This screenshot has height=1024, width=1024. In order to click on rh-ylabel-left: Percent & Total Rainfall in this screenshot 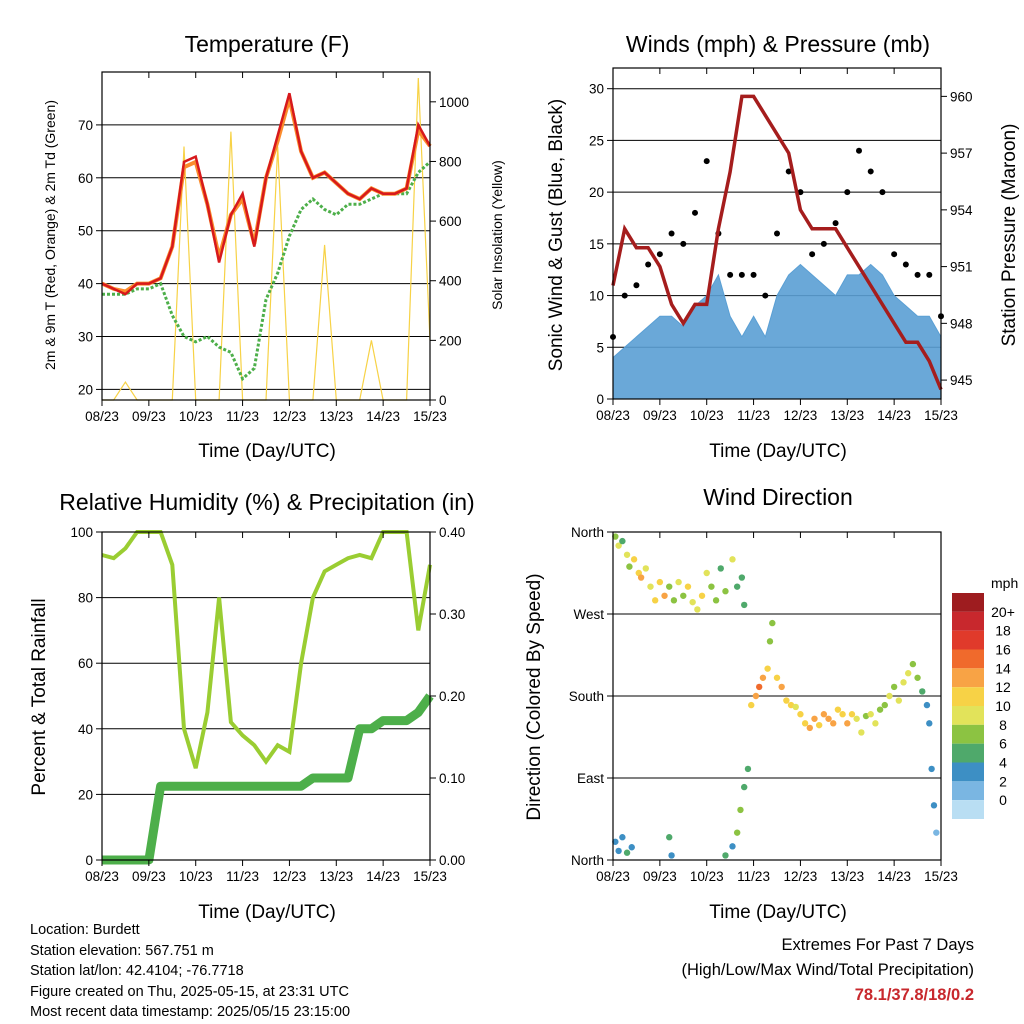, I will do `click(39, 696)`.